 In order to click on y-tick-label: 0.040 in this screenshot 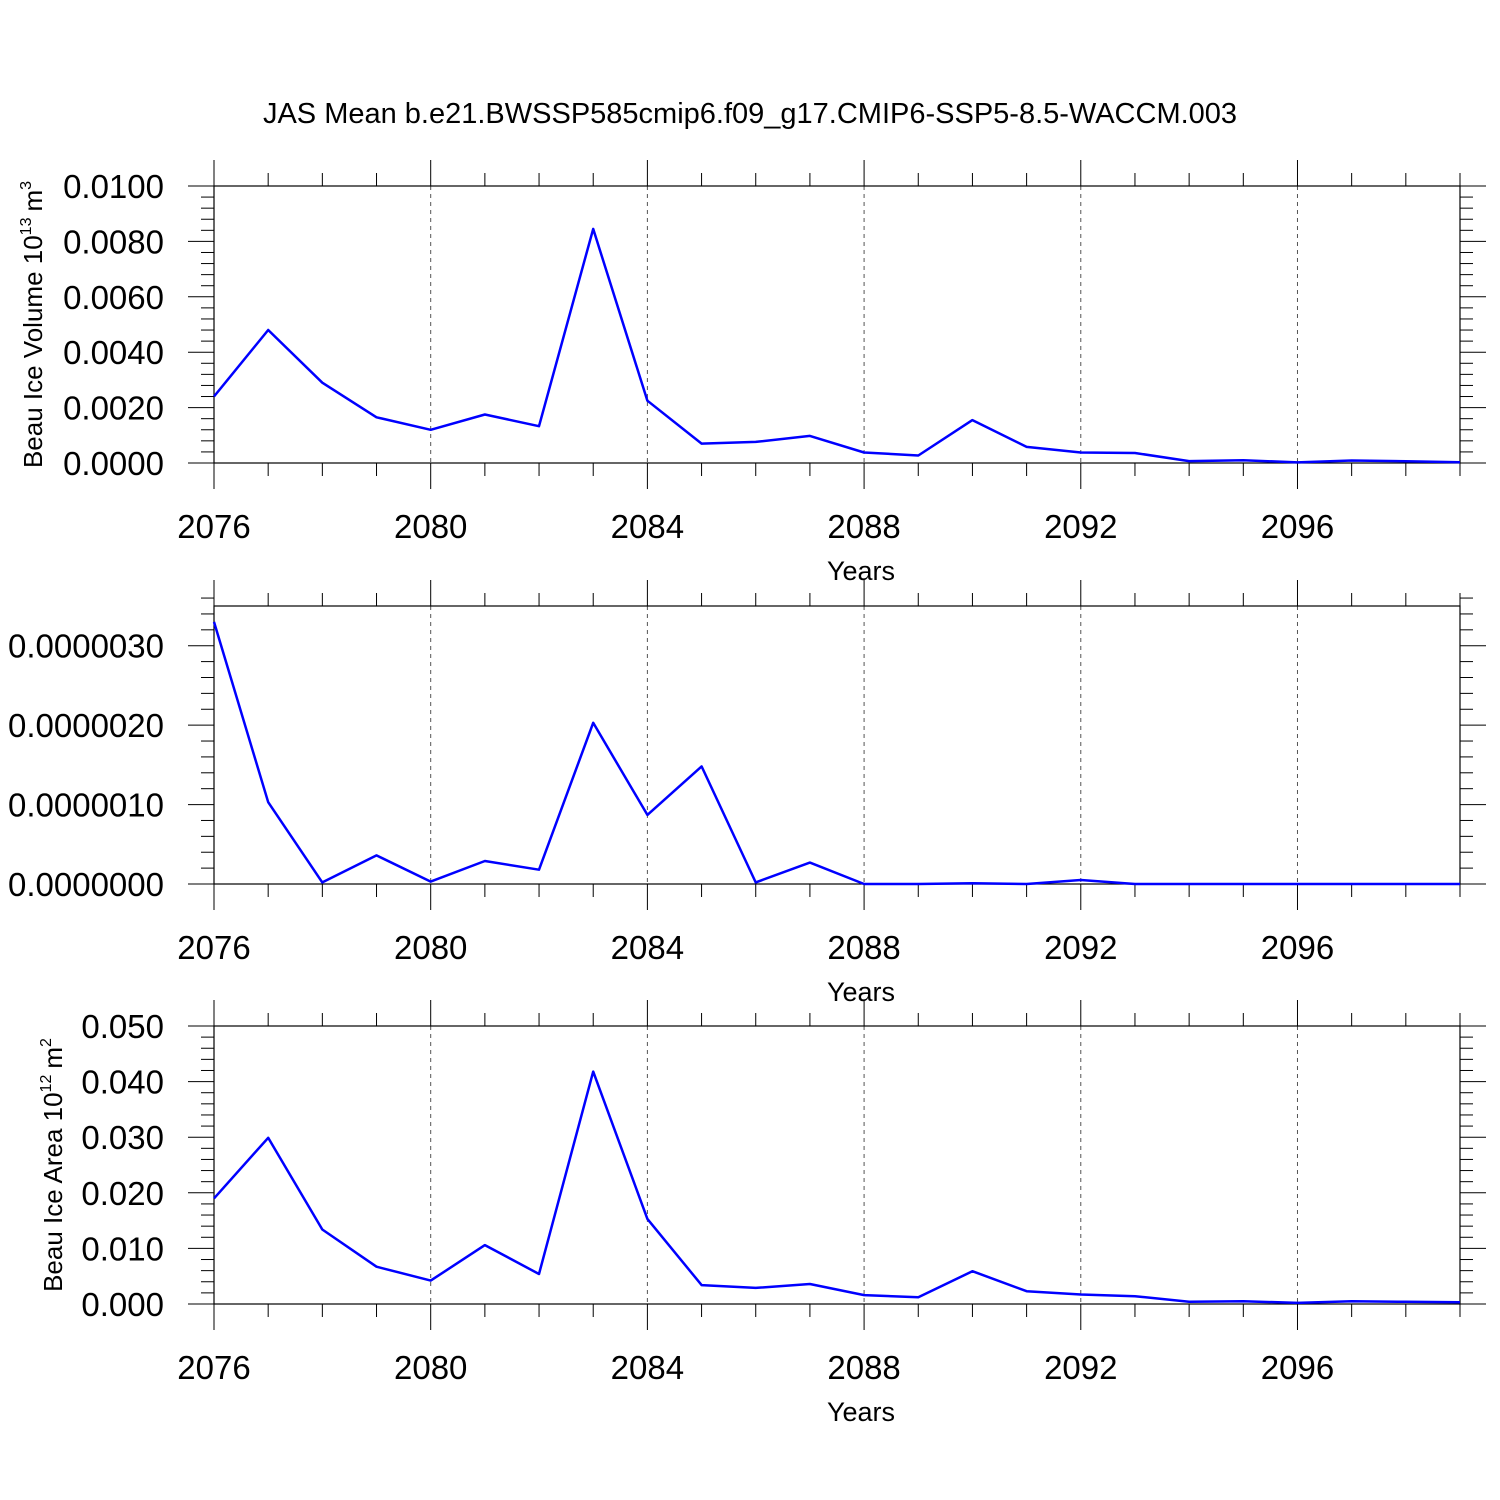, I will do `click(122, 1082)`.